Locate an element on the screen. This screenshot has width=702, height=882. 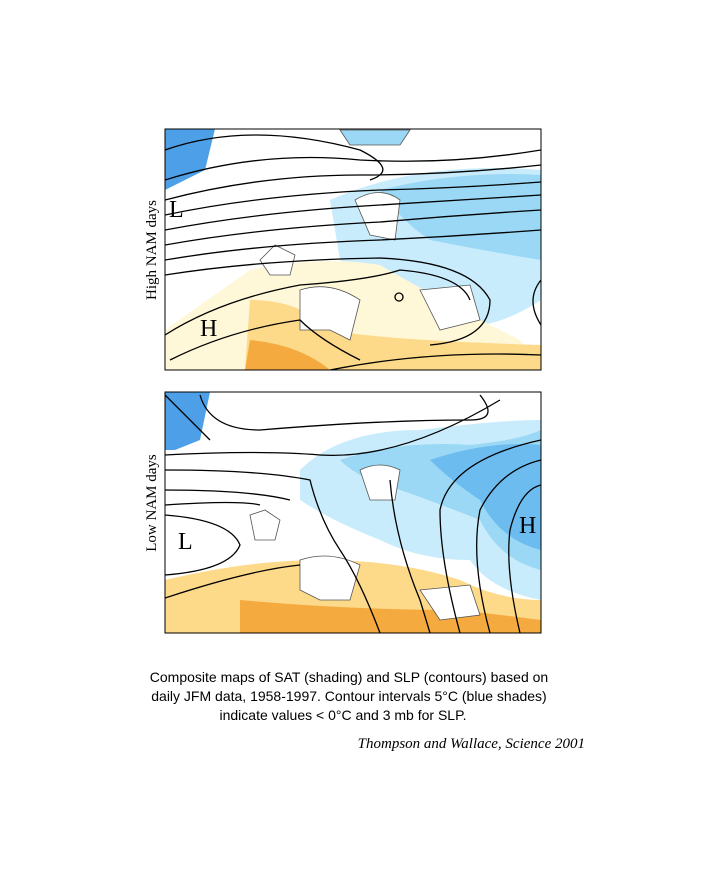
map-high: L H is located at coordinates (353, 249).